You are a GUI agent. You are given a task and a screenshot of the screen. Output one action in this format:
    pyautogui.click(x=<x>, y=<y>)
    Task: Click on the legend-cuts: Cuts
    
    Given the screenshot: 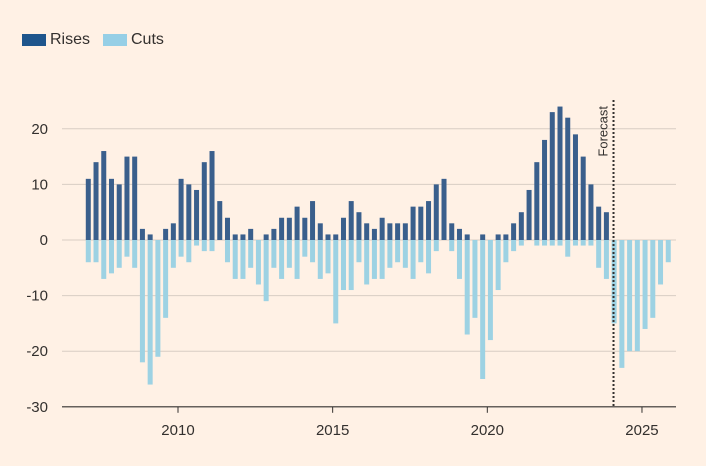 What is the action you would take?
    pyautogui.click(x=133, y=40)
    